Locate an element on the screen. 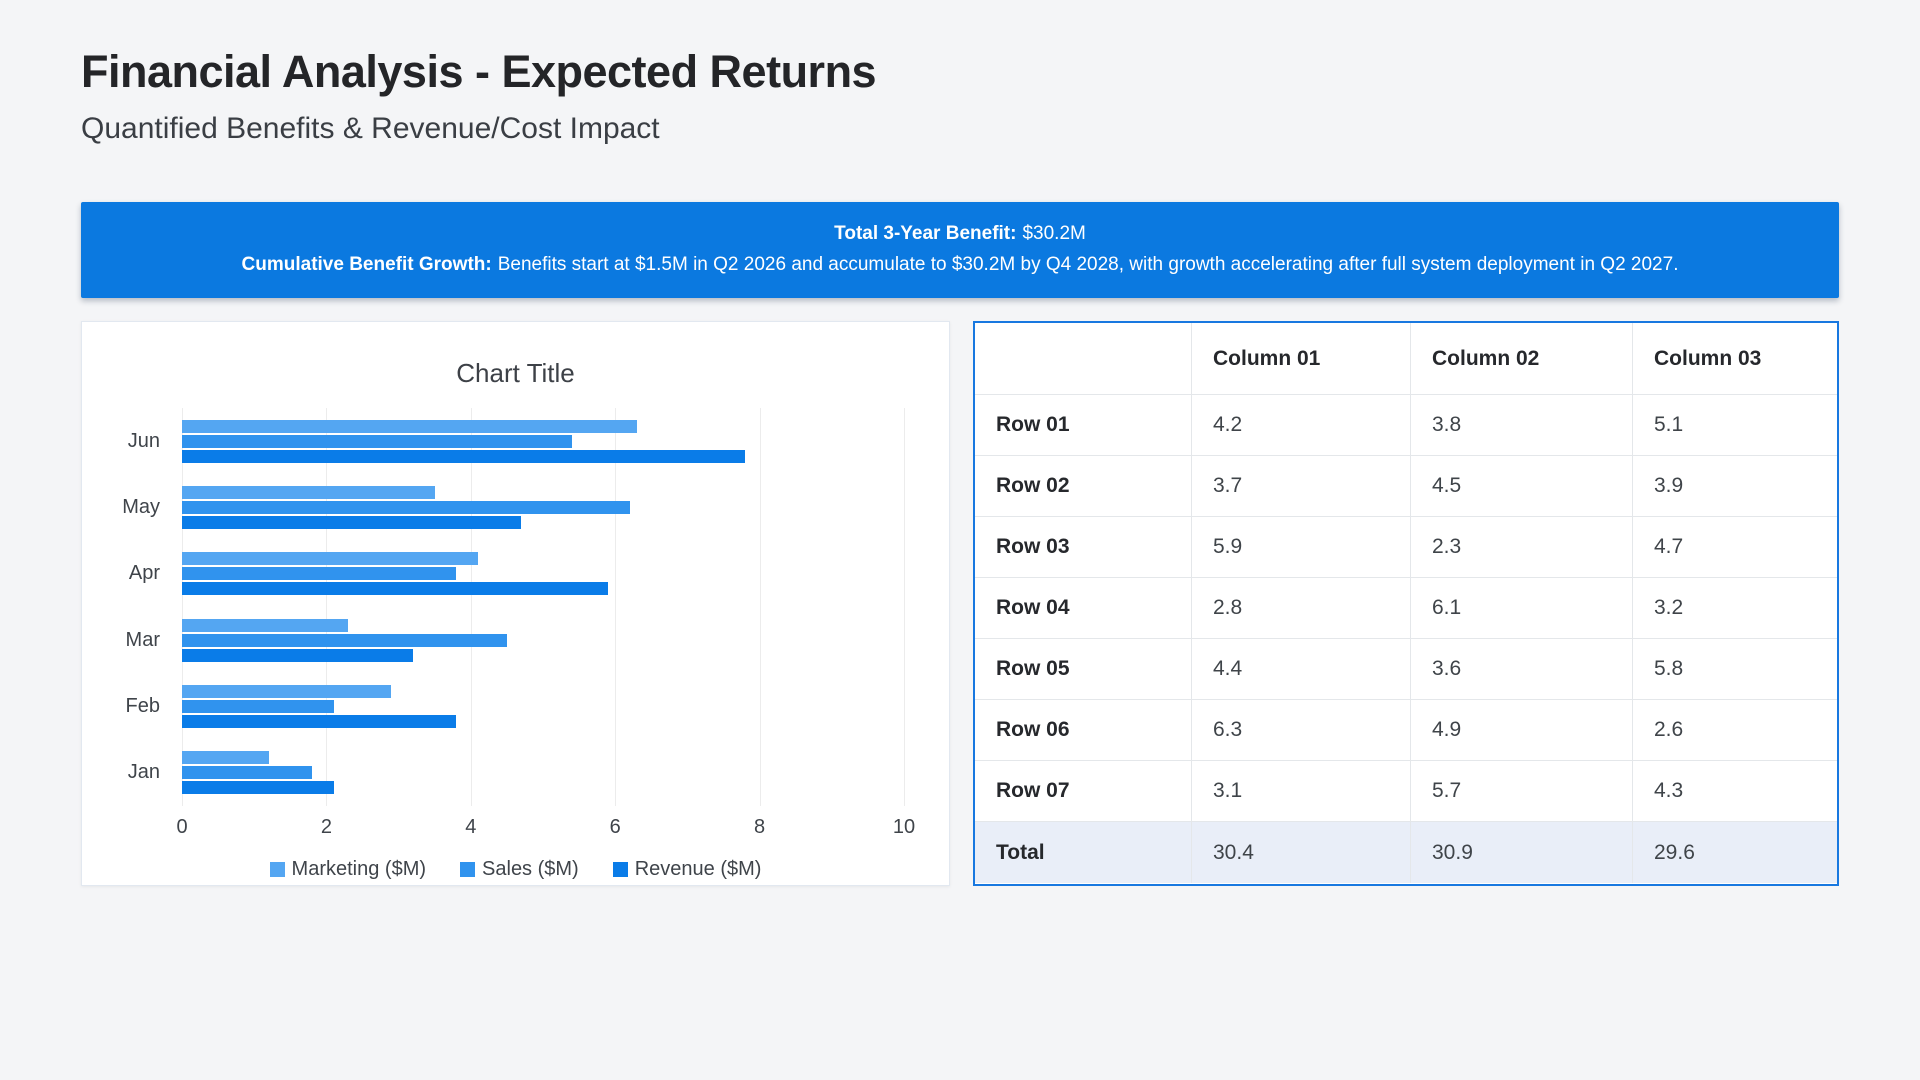 This screenshot has height=1080, width=1920. banner-total-value: $30.2M is located at coordinates (1054, 234).